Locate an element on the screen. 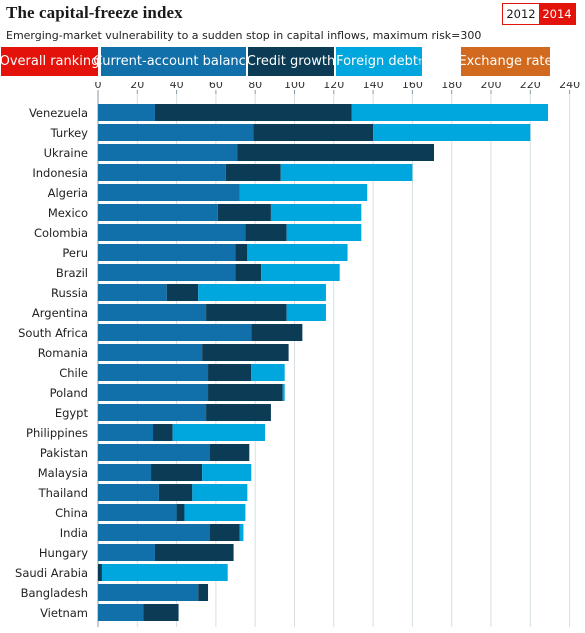 Image resolution: width=585 pixels, height=633 pixels. year-toggle: 2012 2014 is located at coordinates (539, 14).